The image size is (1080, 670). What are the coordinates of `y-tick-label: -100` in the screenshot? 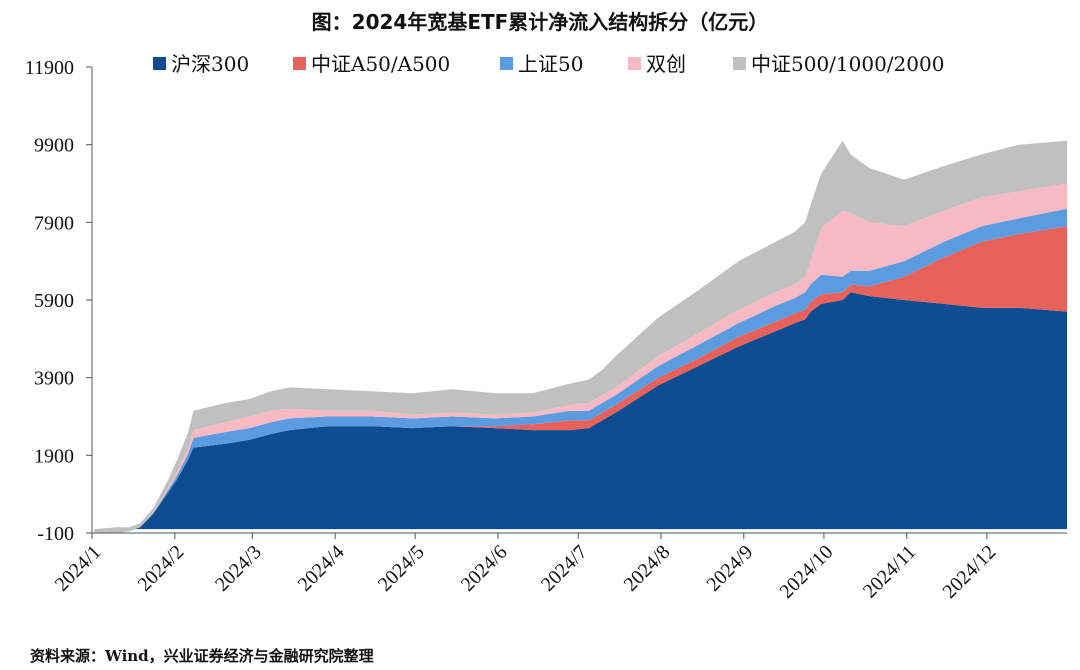 It's located at (55, 534).